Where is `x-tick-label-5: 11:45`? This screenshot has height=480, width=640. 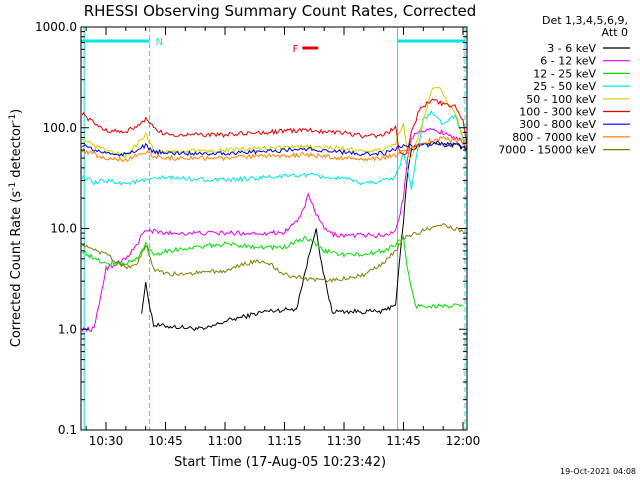
x-tick-label-5: 11:45 is located at coordinates (403, 441).